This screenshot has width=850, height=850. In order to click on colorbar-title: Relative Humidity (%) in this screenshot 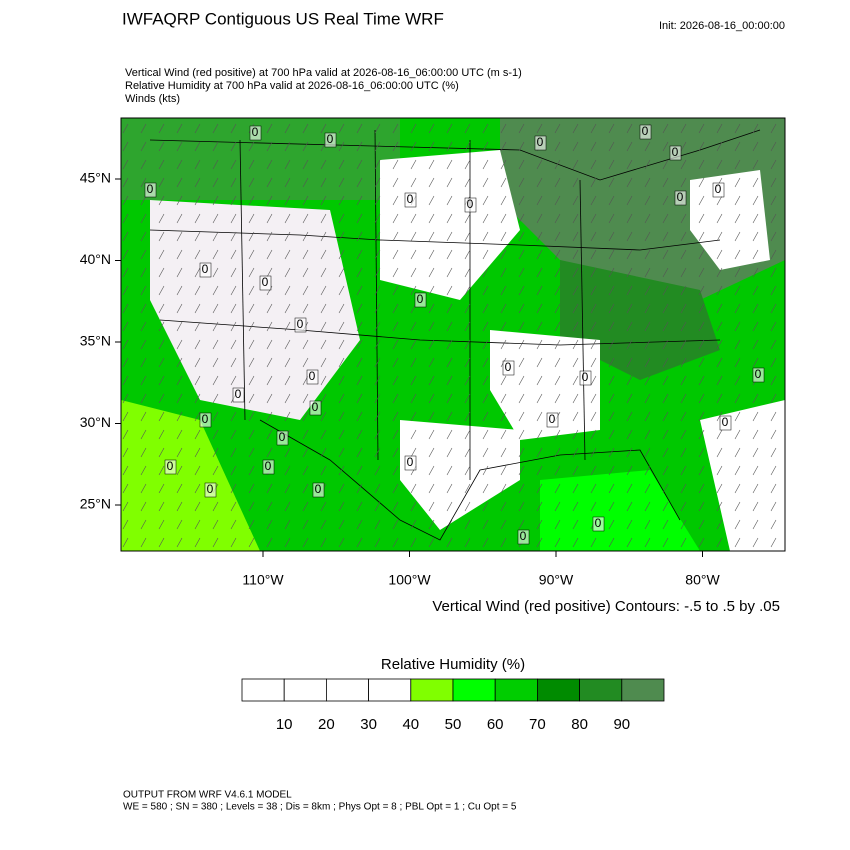, I will do `click(453, 664)`.